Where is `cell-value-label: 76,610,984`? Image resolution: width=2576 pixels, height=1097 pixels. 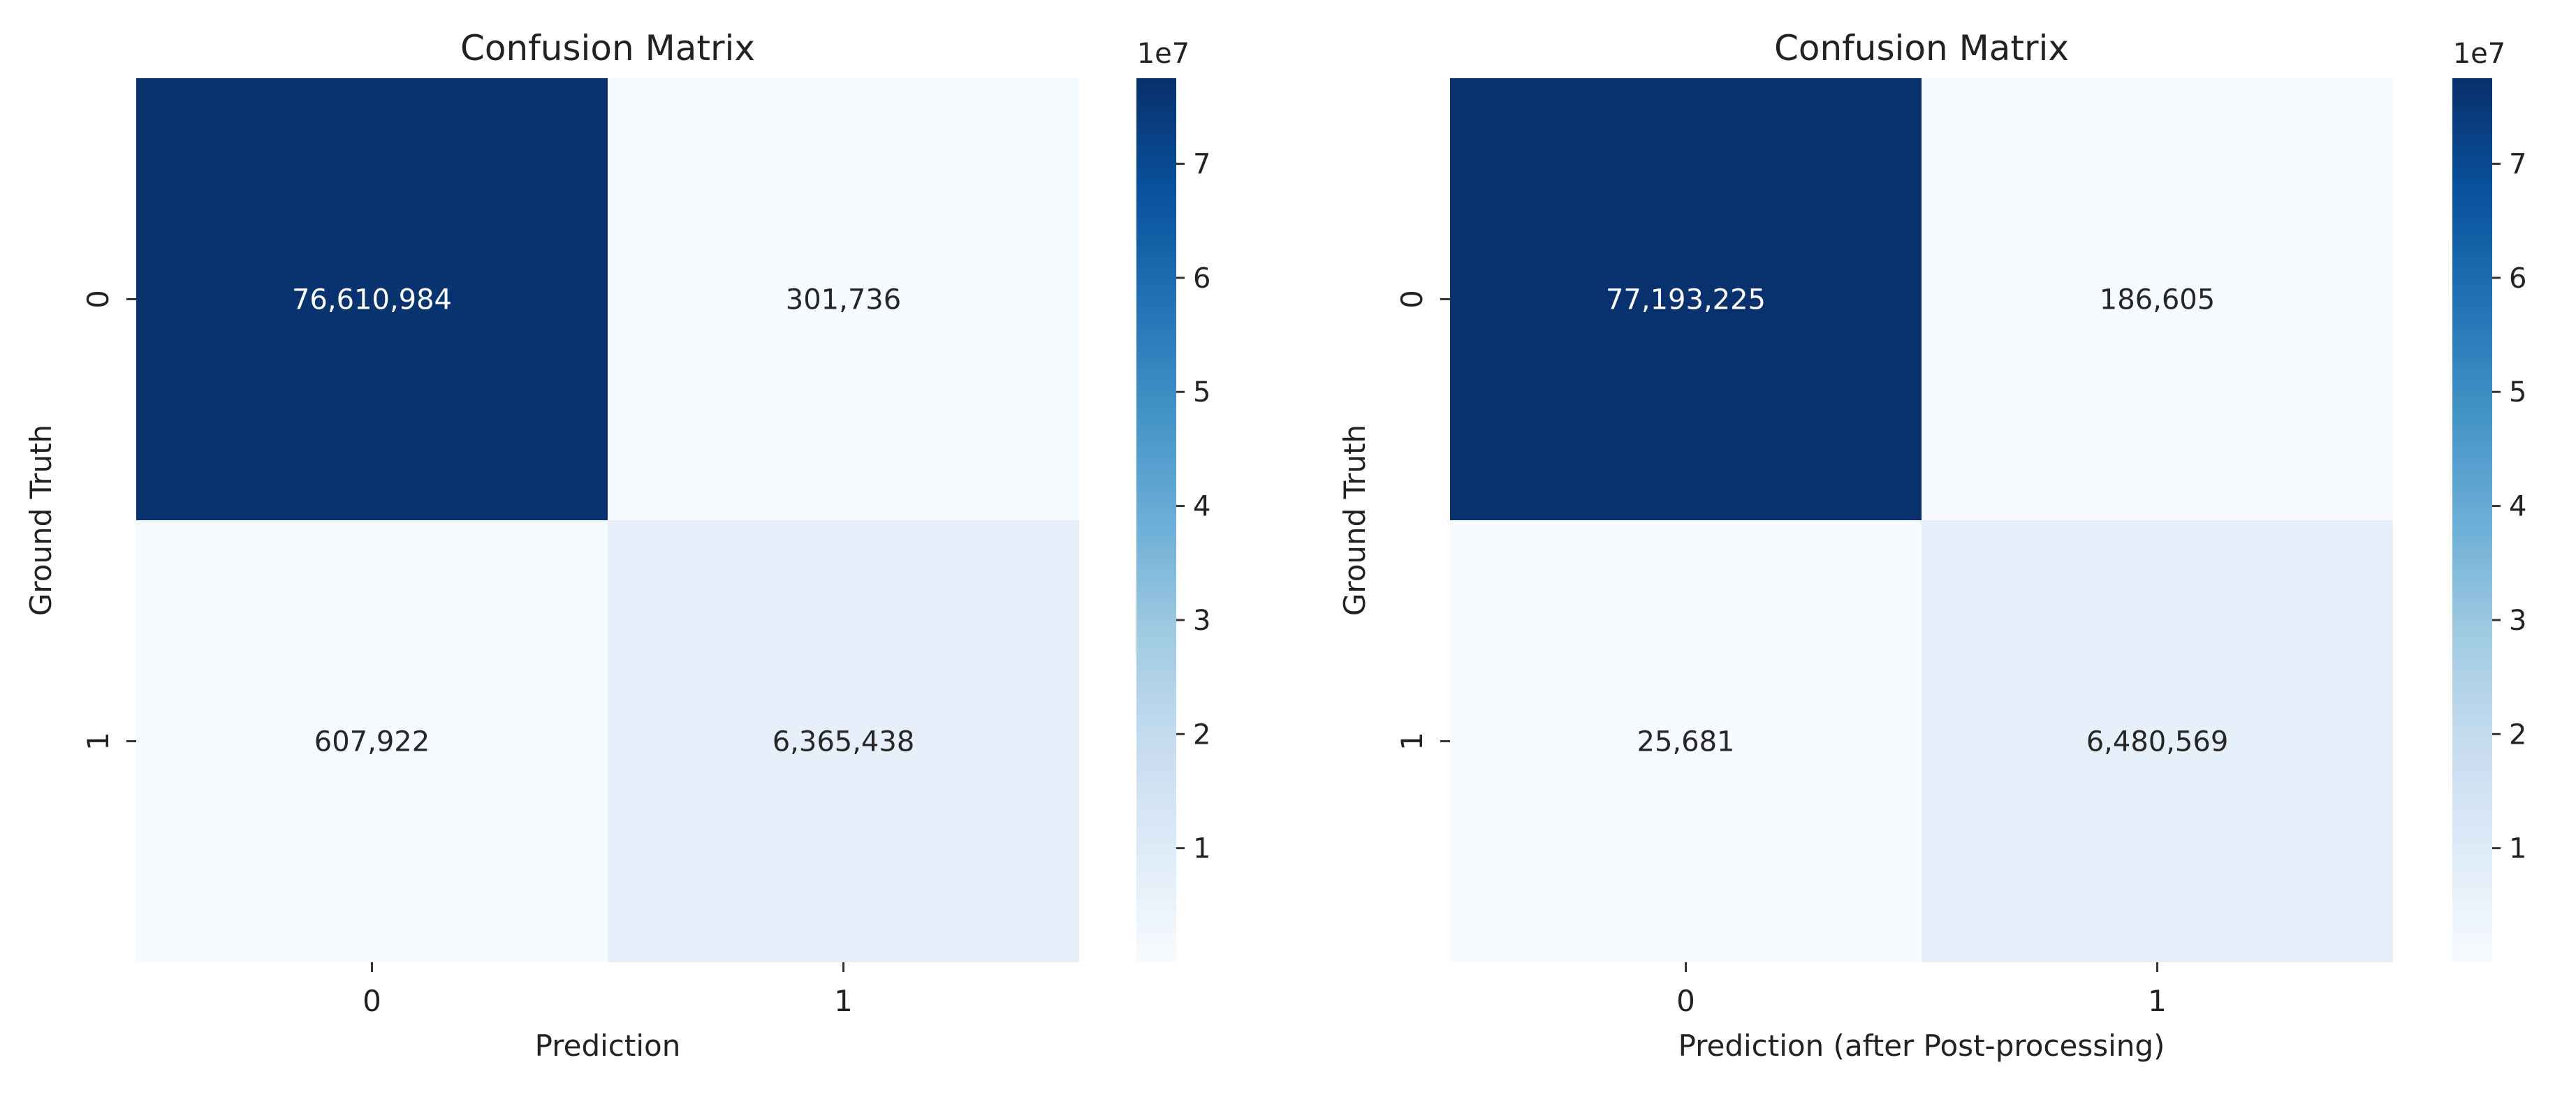
cell-value-label: 76,610,984 is located at coordinates (372, 300).